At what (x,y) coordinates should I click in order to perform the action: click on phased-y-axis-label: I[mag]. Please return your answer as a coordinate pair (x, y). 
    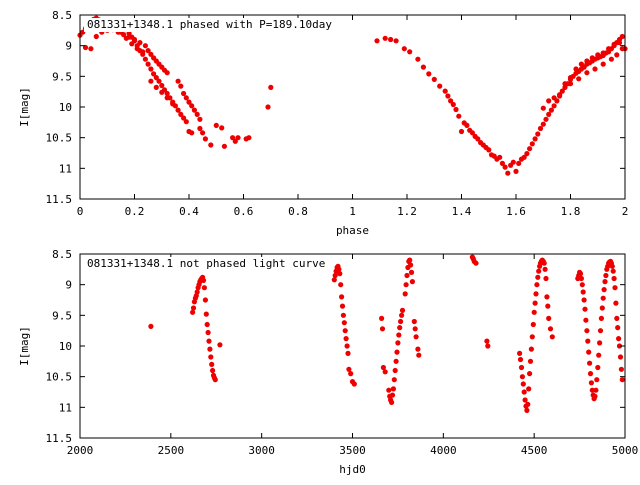
    Looking at the image, I should click on (24, 107).